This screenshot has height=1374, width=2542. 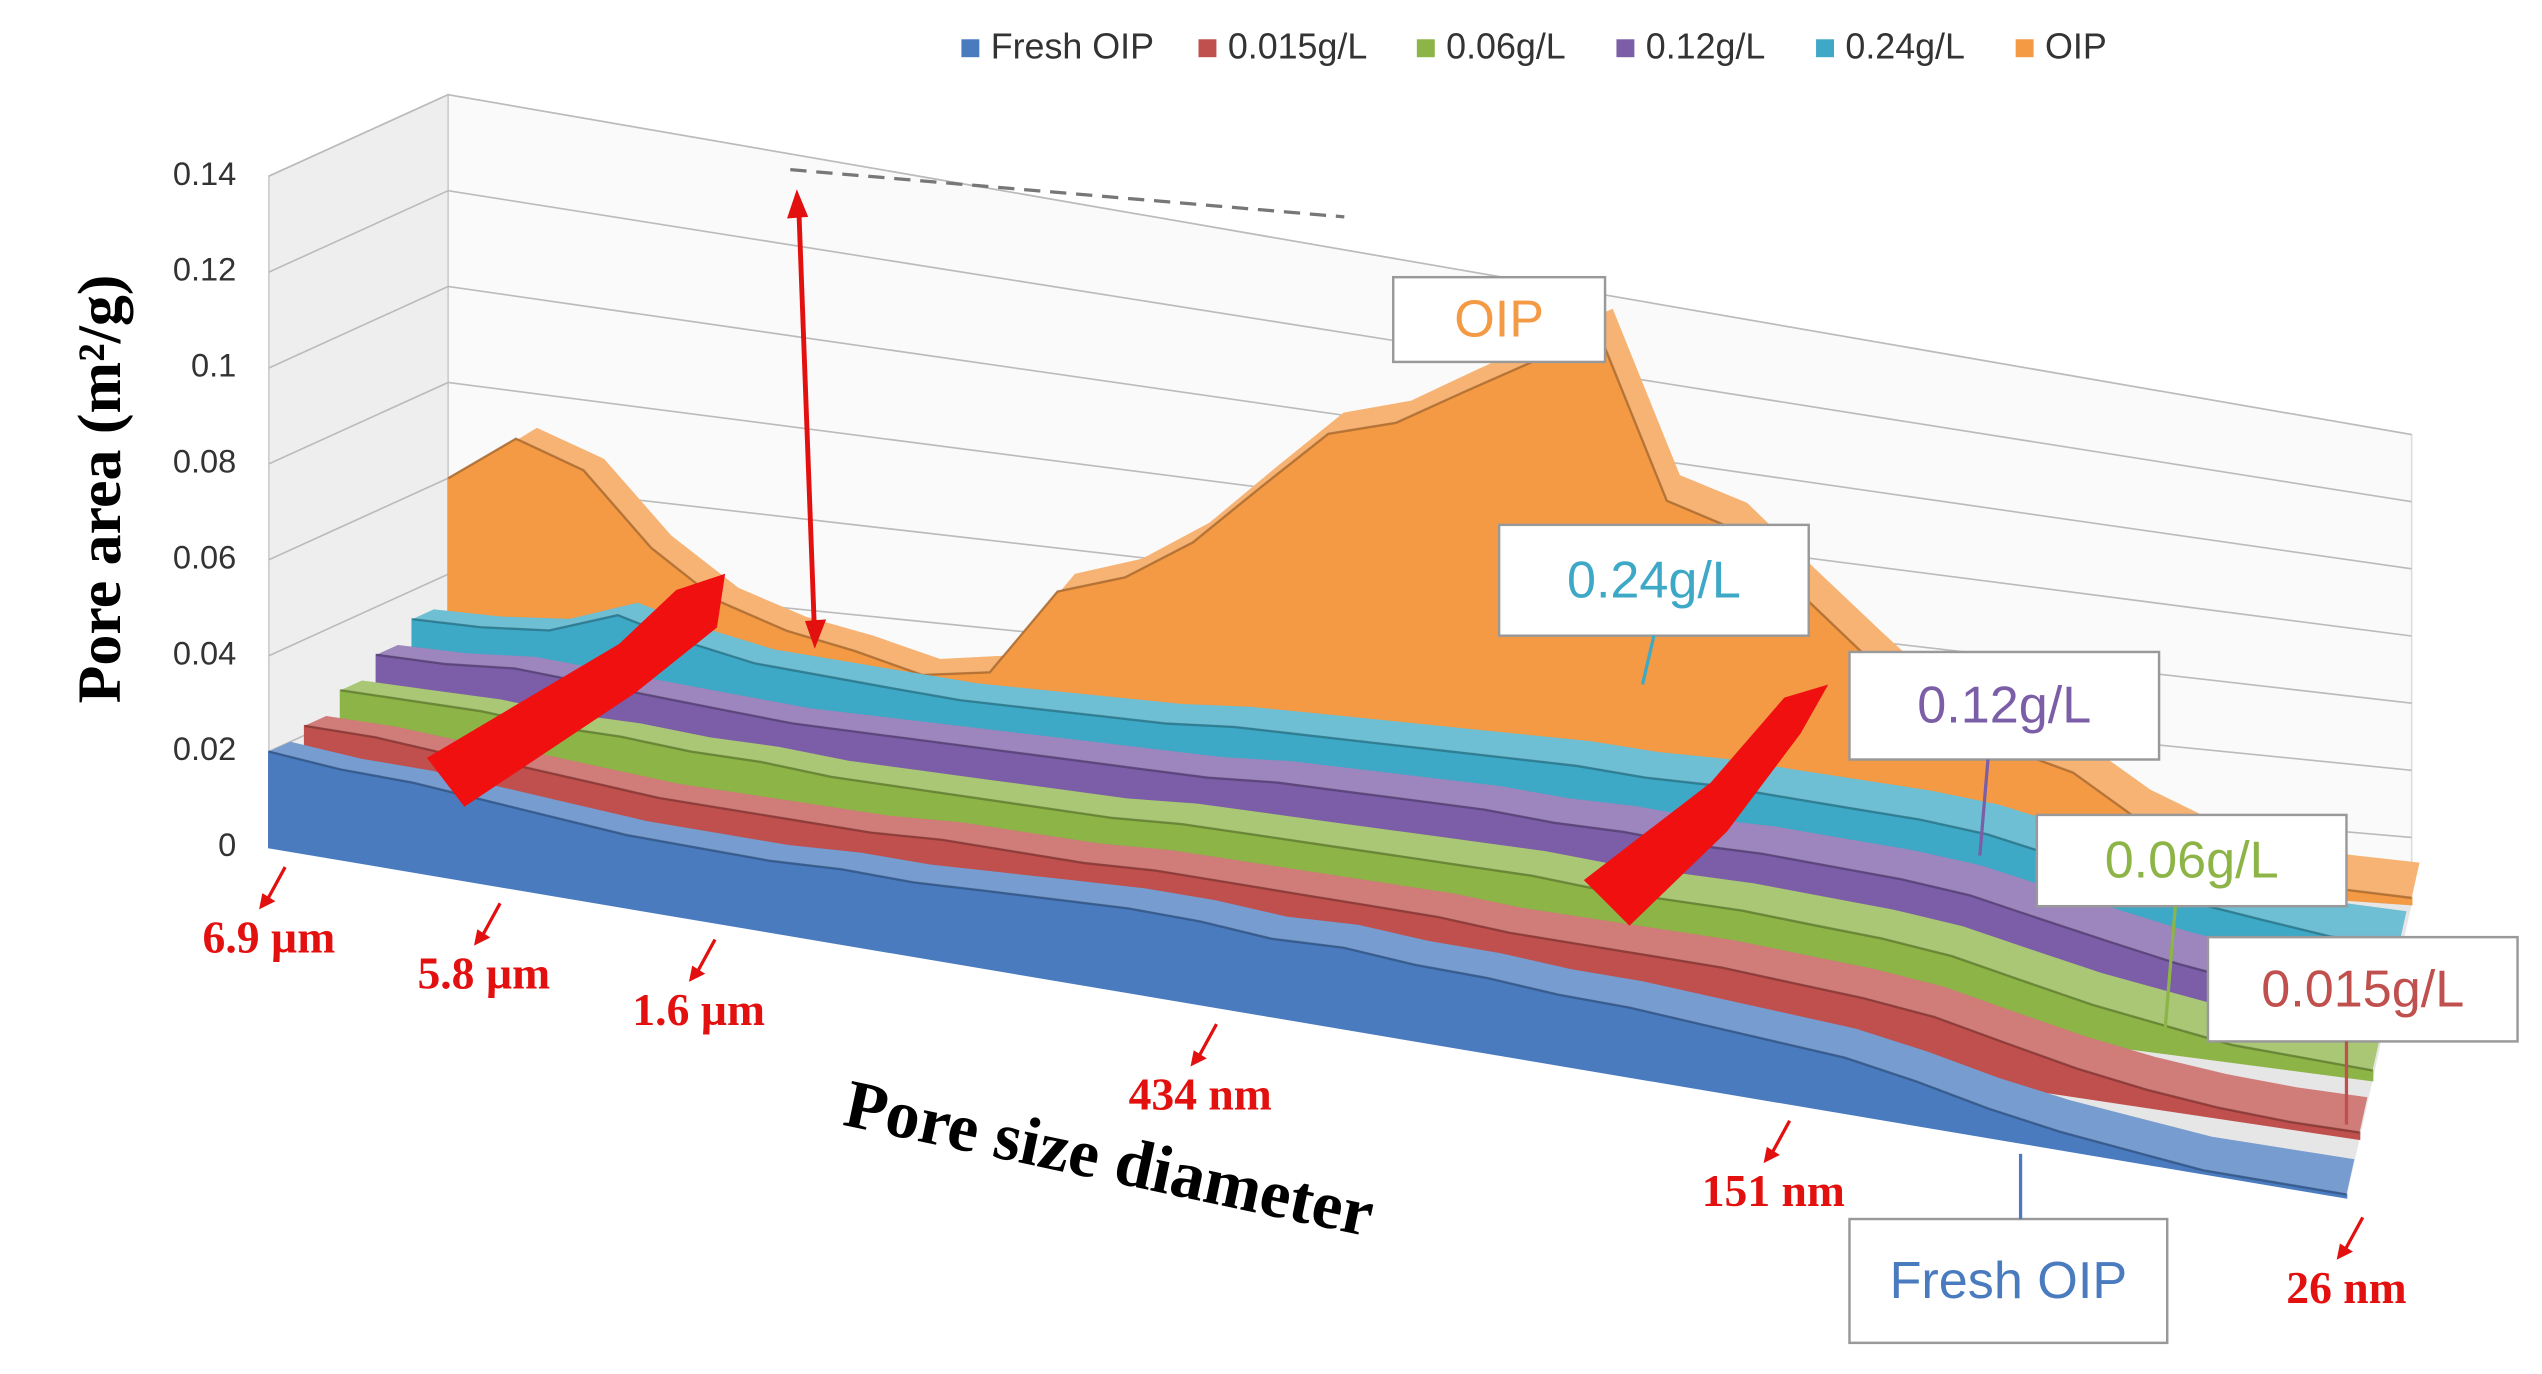 What do you see at coordinates (204, 174) in the screenshot?
I see `y-tick-label: 0.14` at bounding box center [204, 174].